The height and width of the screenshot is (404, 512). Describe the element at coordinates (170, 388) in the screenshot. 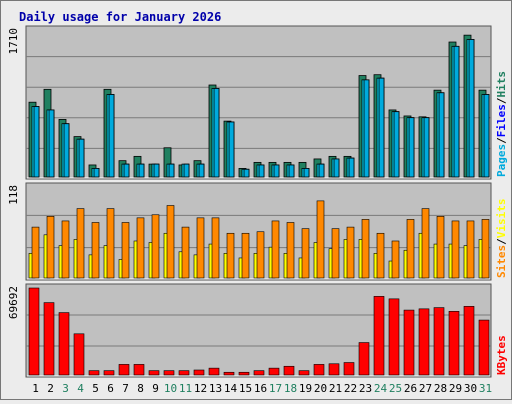

I see `x-tick-label-day-10: 10` at that location.